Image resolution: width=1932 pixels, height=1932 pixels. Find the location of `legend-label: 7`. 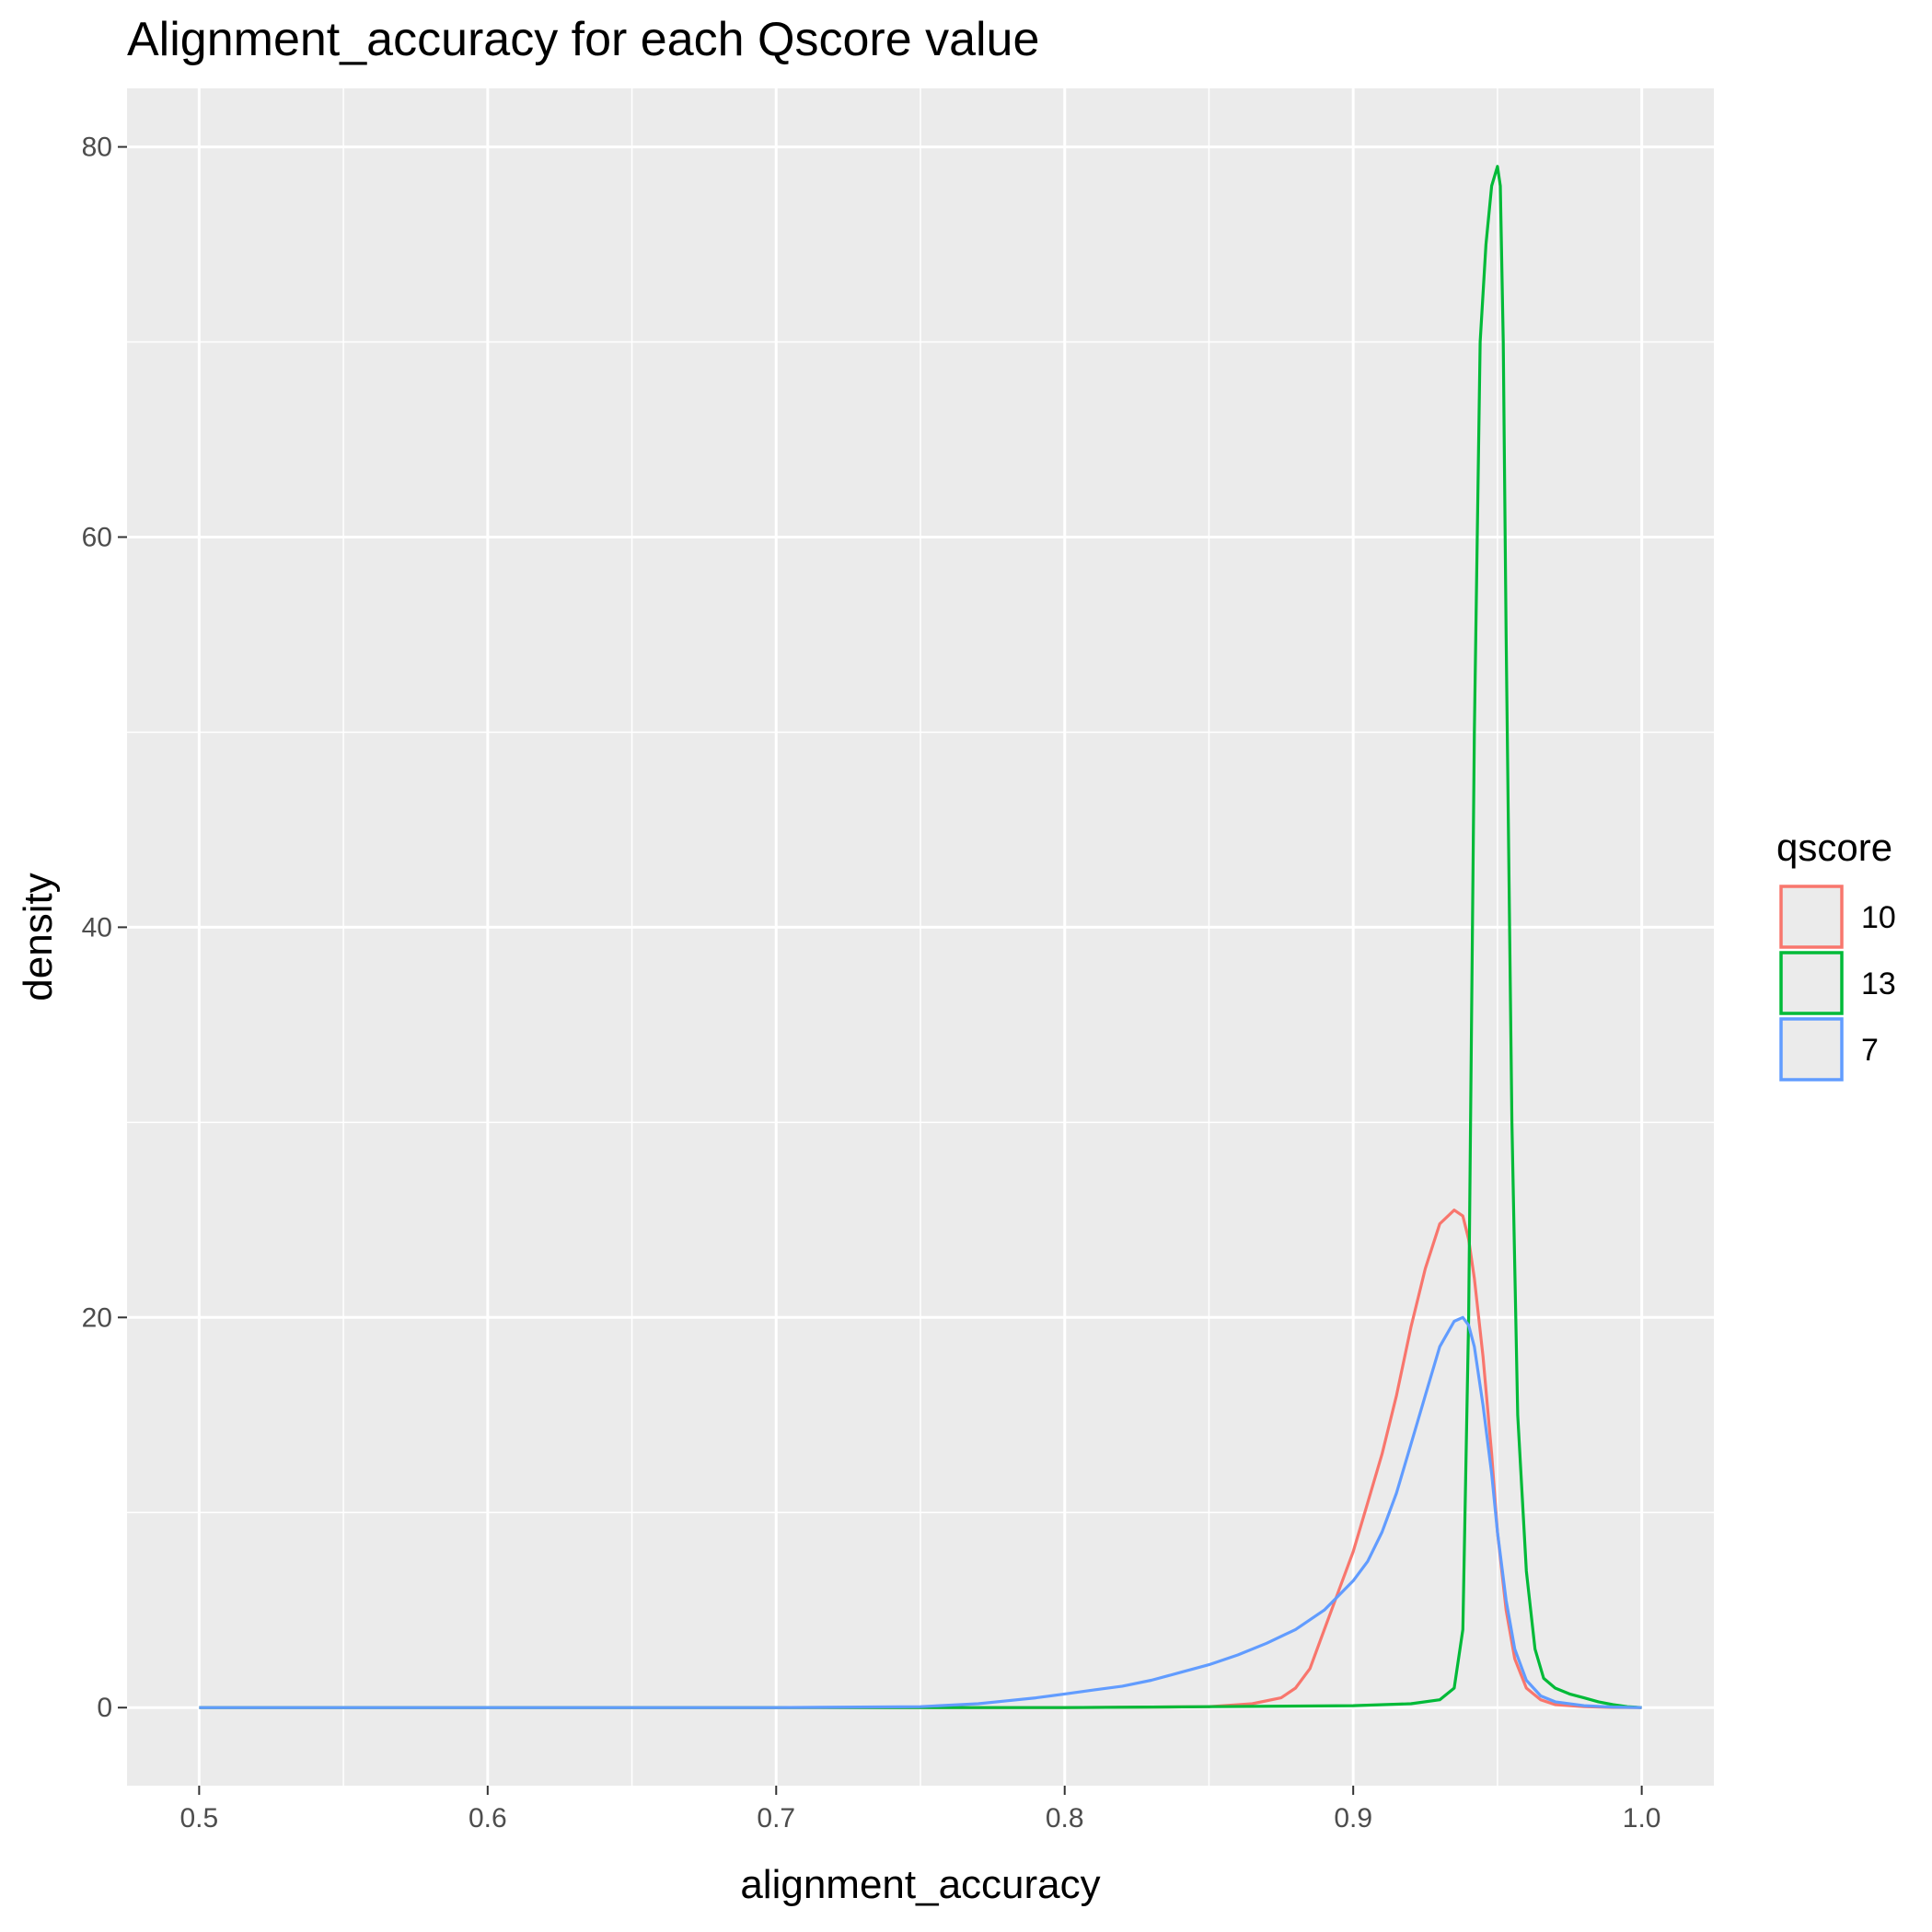

legend-label: 7 is located at coordinates (1870, 1050).